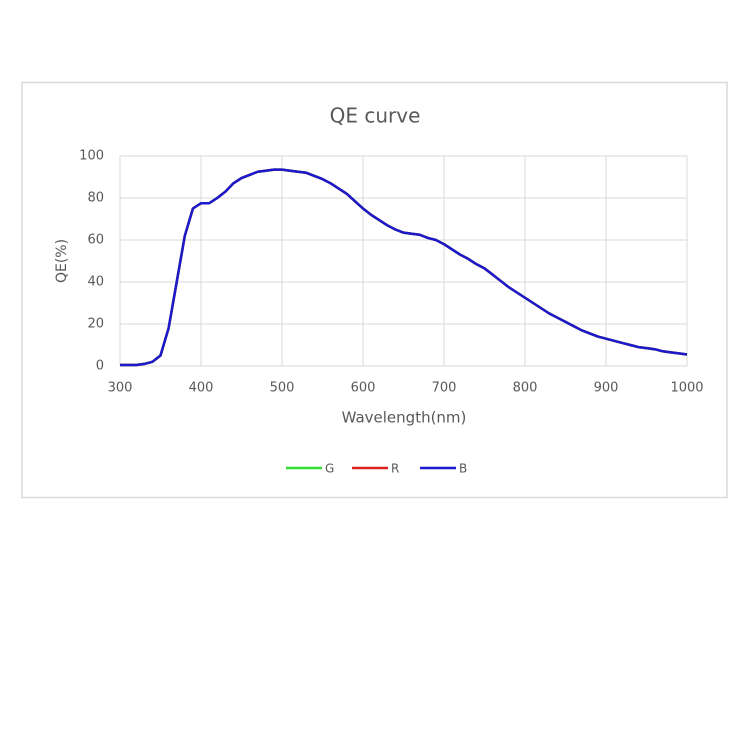 The width and height of the screenshot is (750, 754). I want to click on legend-label: R, so click(395, 469).